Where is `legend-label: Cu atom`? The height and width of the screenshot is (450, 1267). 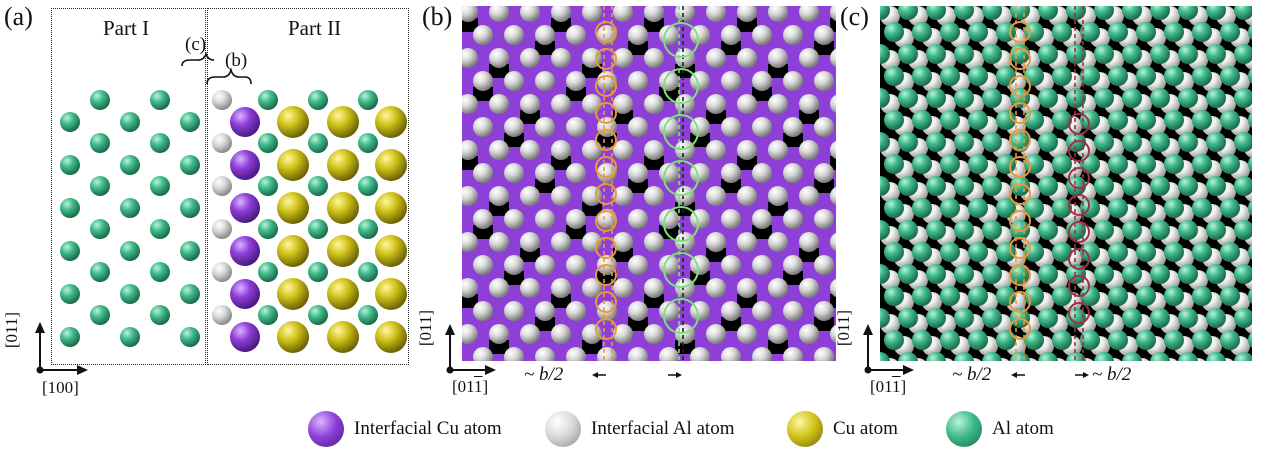
legend-label: Cu atom is located at coordinates (865, 428).